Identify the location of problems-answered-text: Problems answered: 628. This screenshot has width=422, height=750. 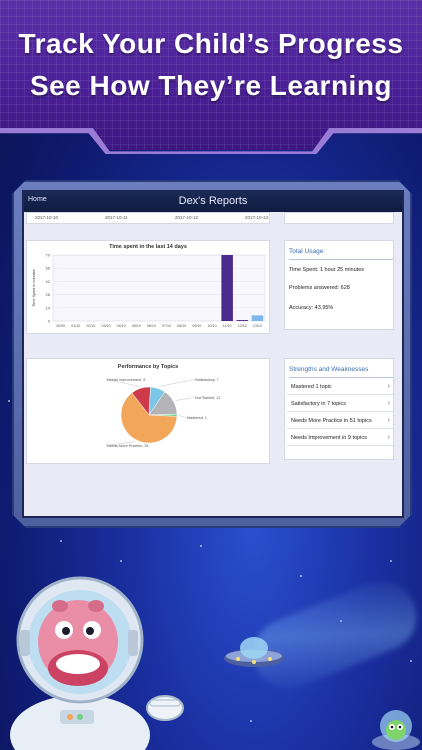
(319, 288).